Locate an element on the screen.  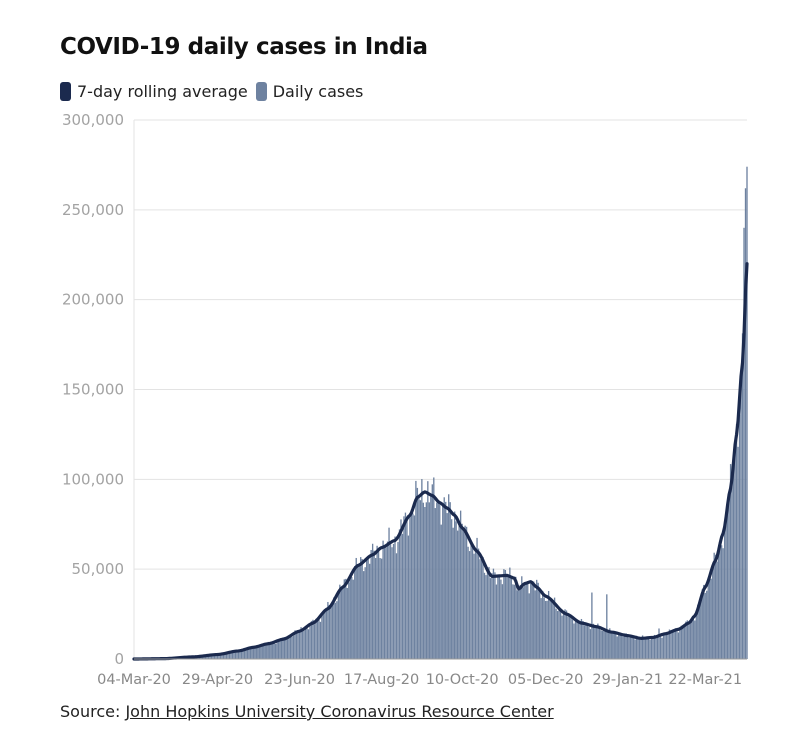
x-tick-label: 29-Apr-20 is located at coordinates (217, 680).